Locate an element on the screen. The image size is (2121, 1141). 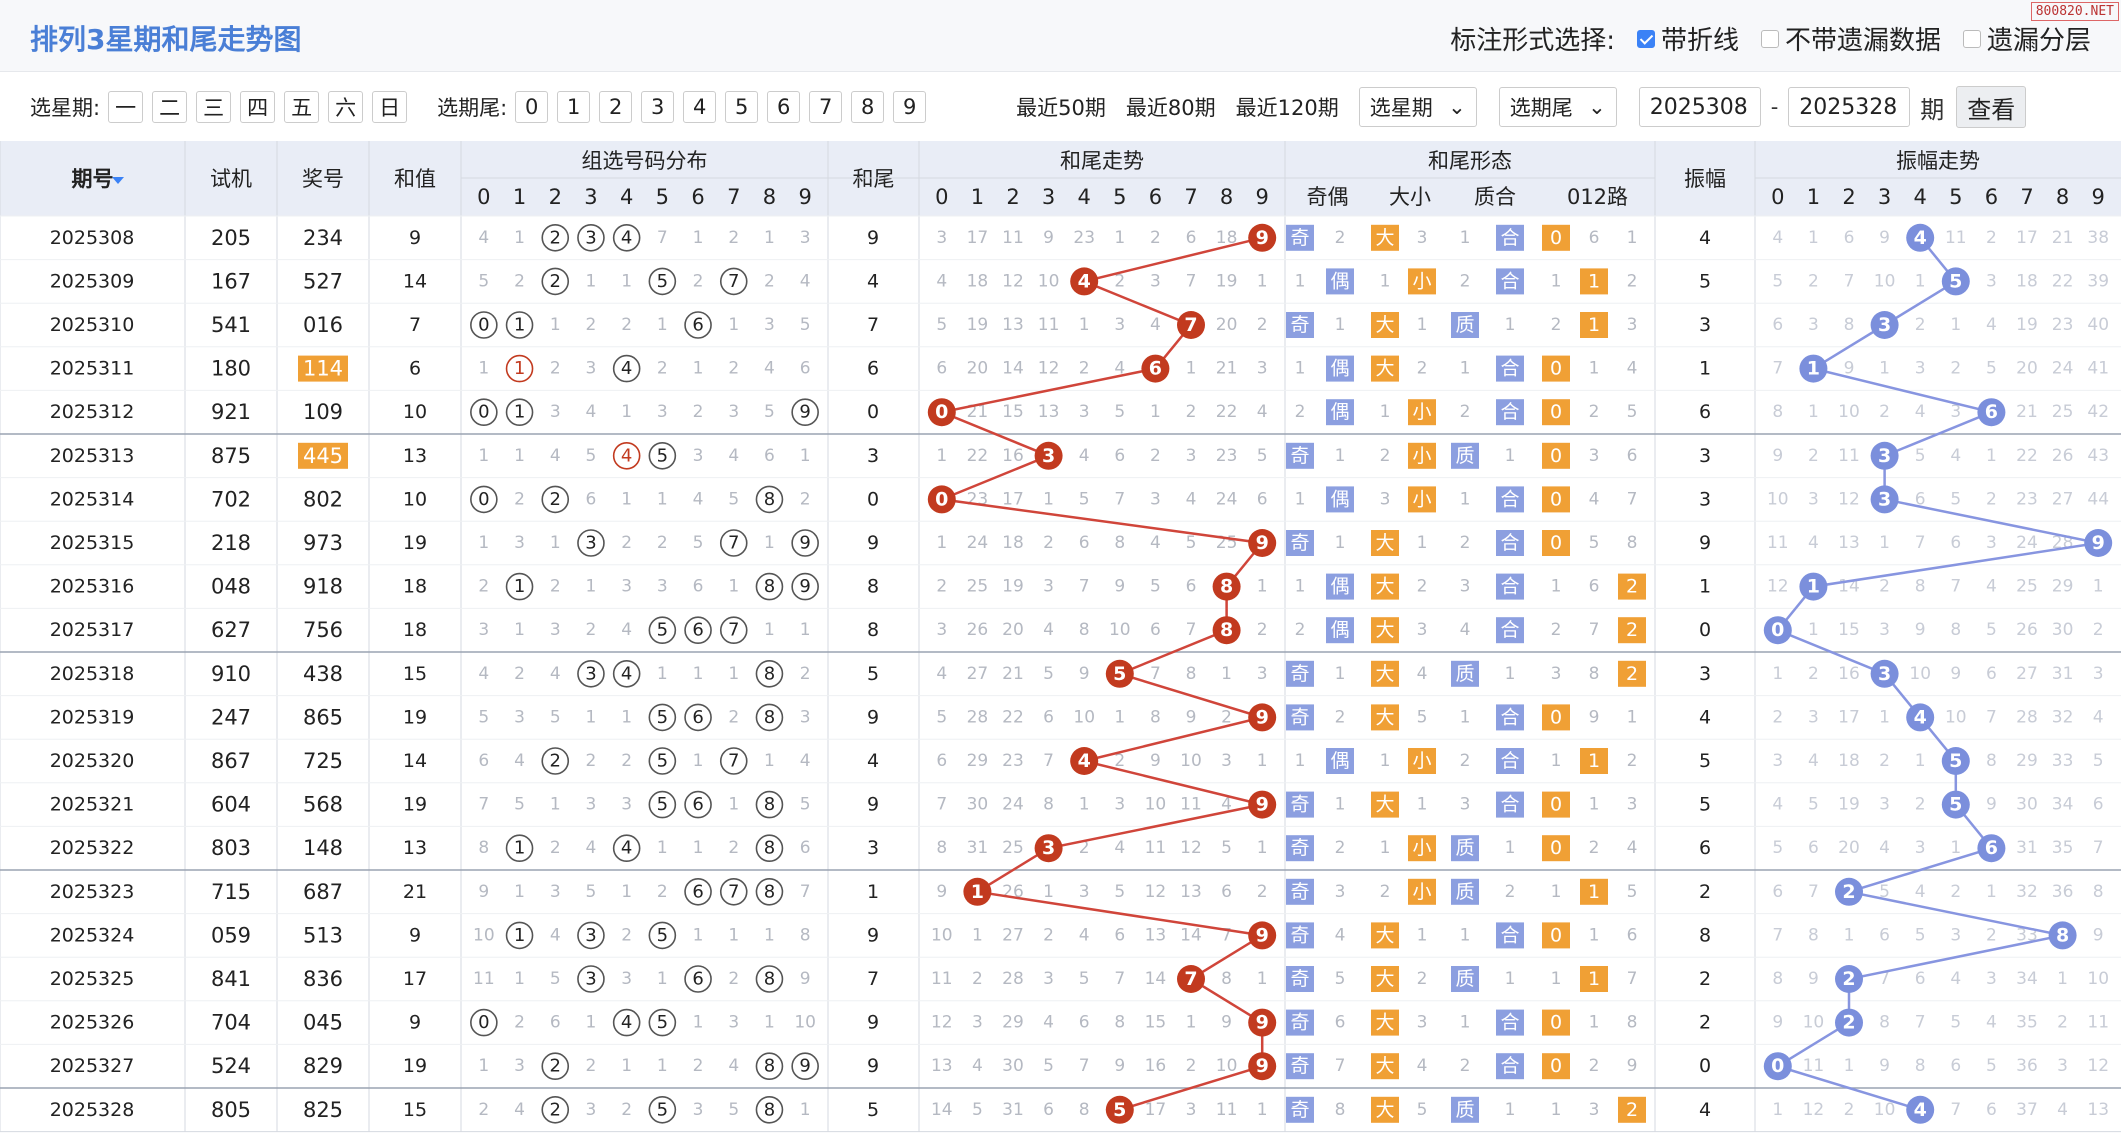
tail-cell: 3 is located at coordinates (873, 456).